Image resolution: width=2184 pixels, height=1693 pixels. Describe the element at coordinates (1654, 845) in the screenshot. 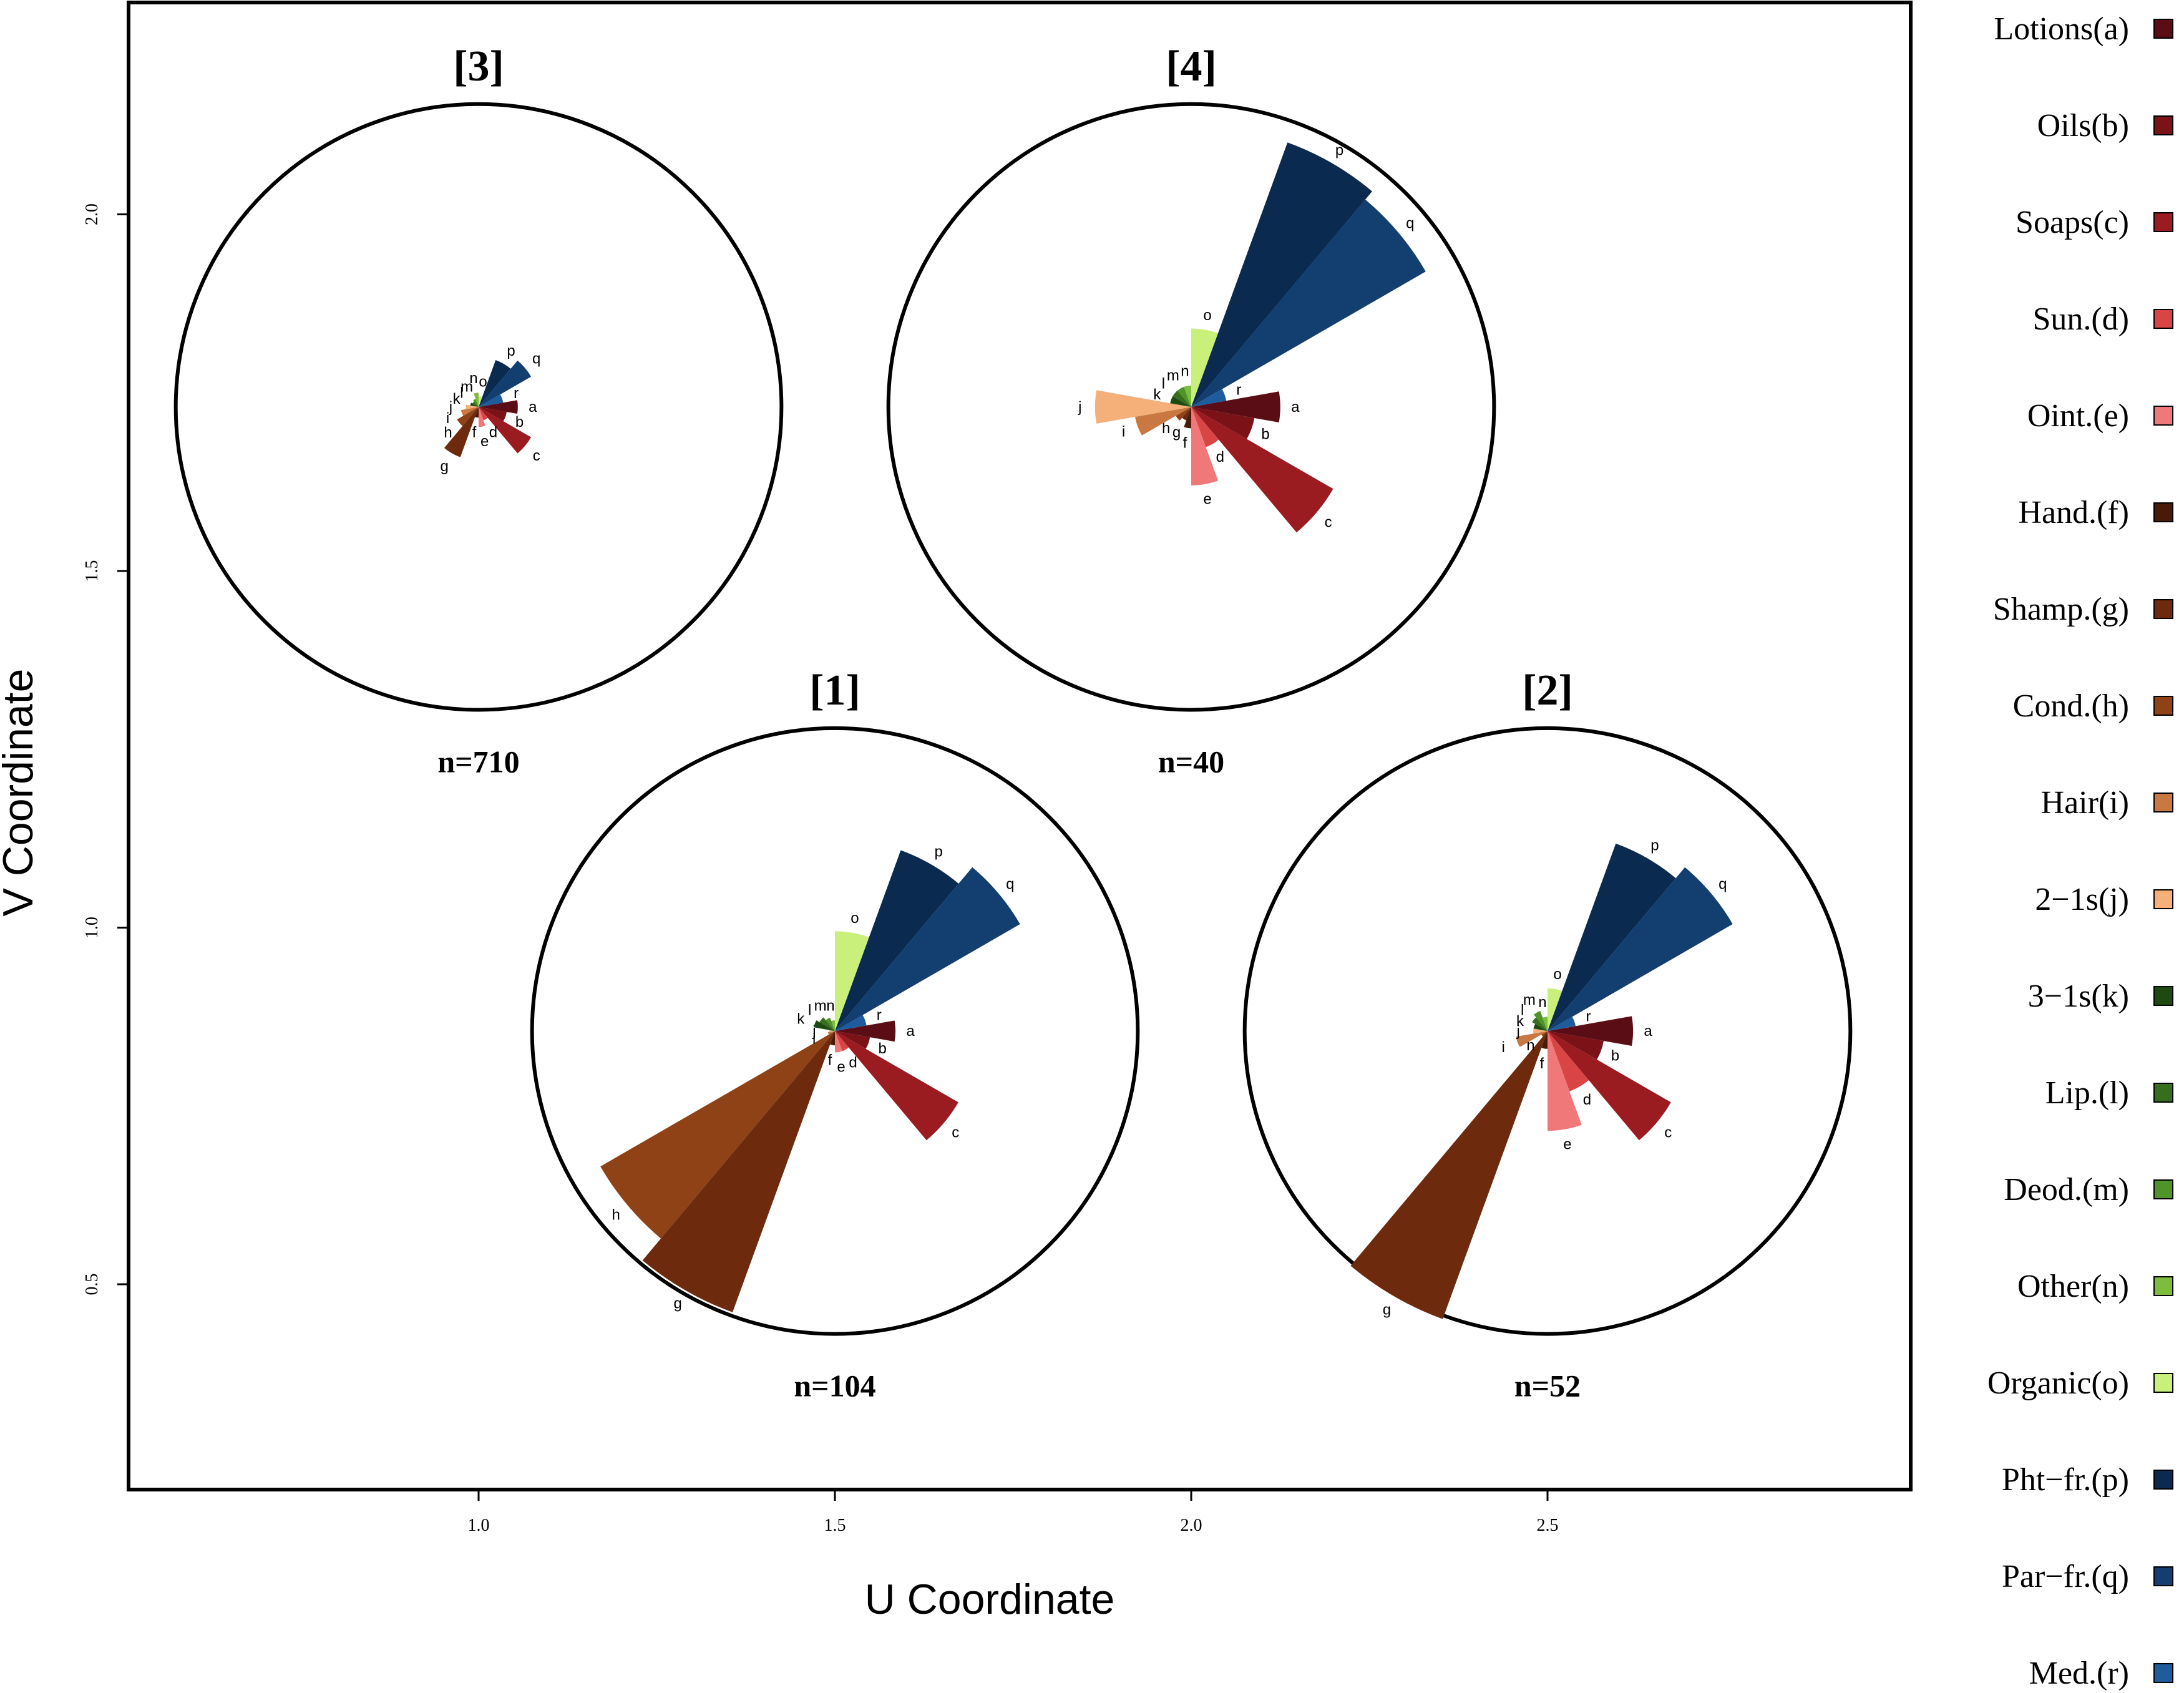

I see `petal-label-p: p` at that location.